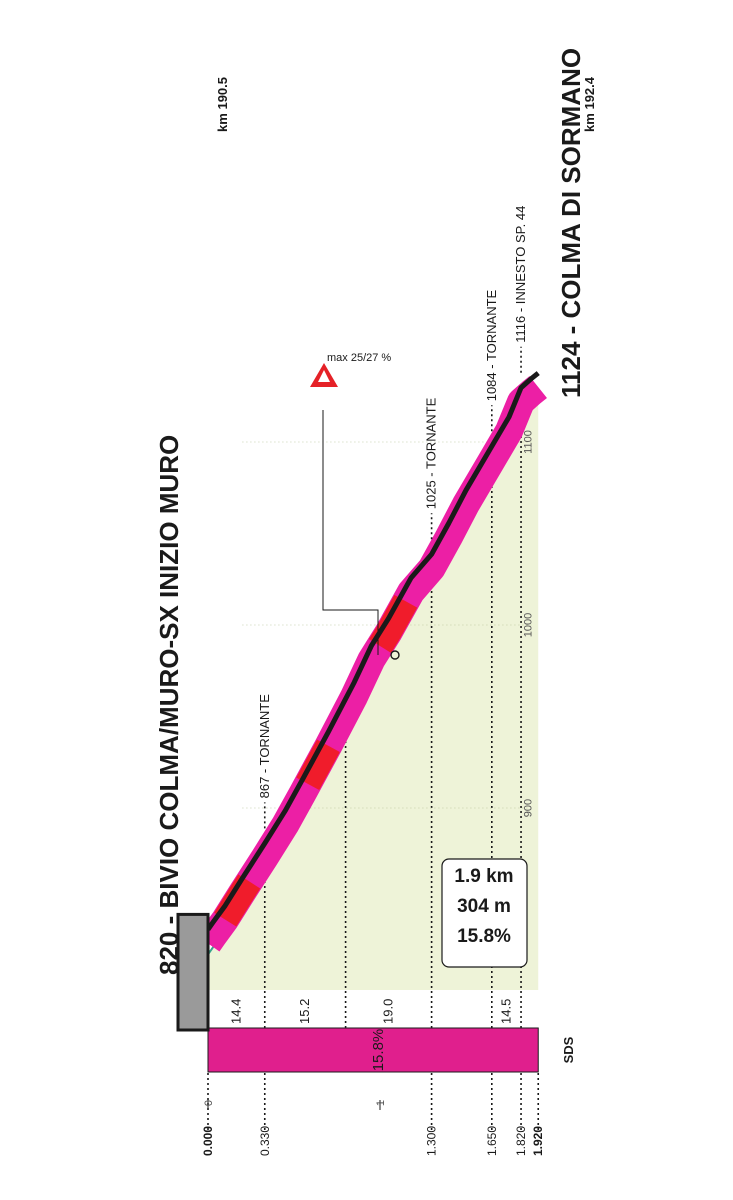  Describe the element at coordinates (492, 1141) in the screenshot. I see `distance-label-3: 1.650` at that location.